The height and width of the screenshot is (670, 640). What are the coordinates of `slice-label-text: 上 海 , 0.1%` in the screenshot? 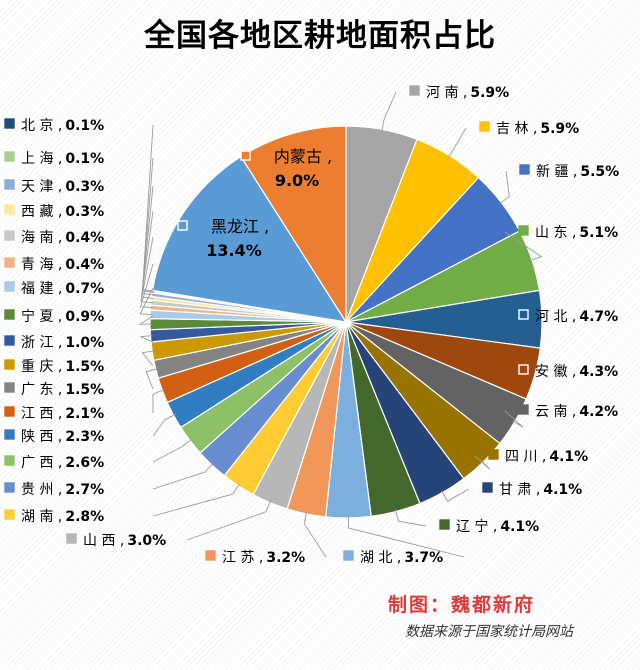 It's located at (62, 159).